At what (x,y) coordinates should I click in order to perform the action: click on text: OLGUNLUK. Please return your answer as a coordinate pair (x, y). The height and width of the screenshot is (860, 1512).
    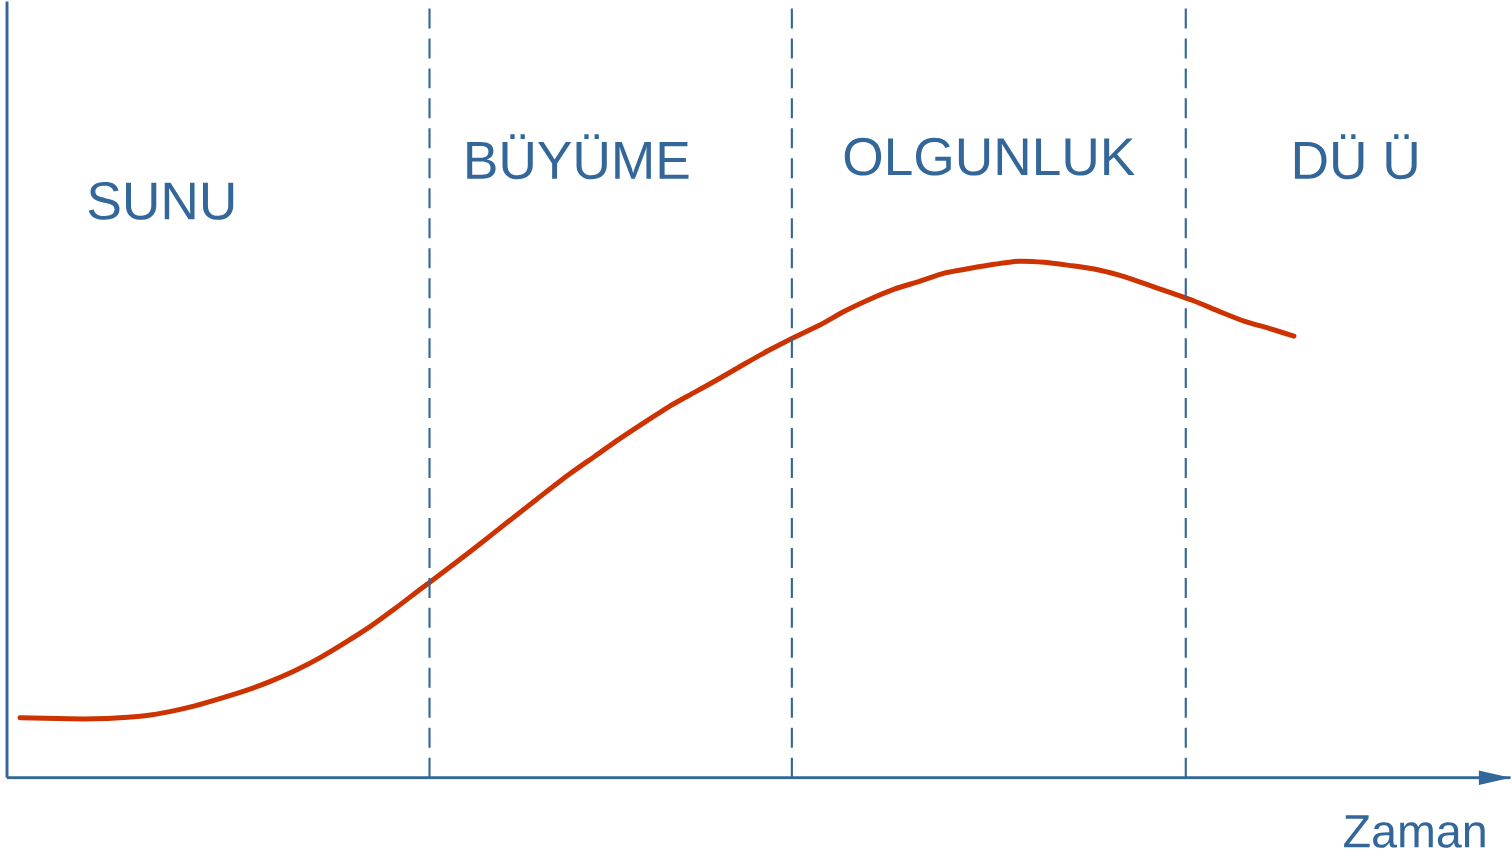
    Looking at the image, I should click on (989, 157).